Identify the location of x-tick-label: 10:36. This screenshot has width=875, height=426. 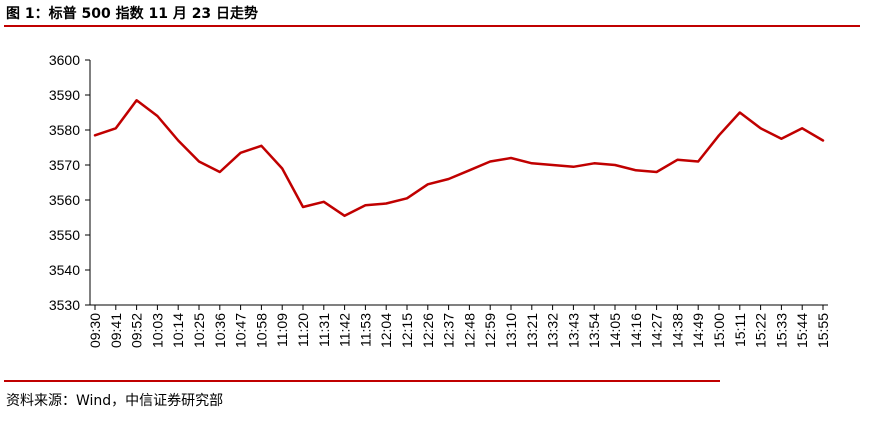
(220, 330).